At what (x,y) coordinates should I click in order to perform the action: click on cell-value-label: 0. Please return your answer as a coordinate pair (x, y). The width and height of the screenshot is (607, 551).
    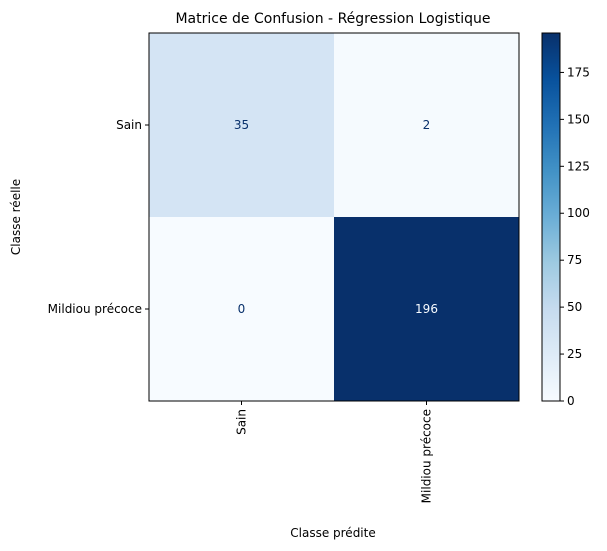
    Looking at the image, I should click on (242, 309).